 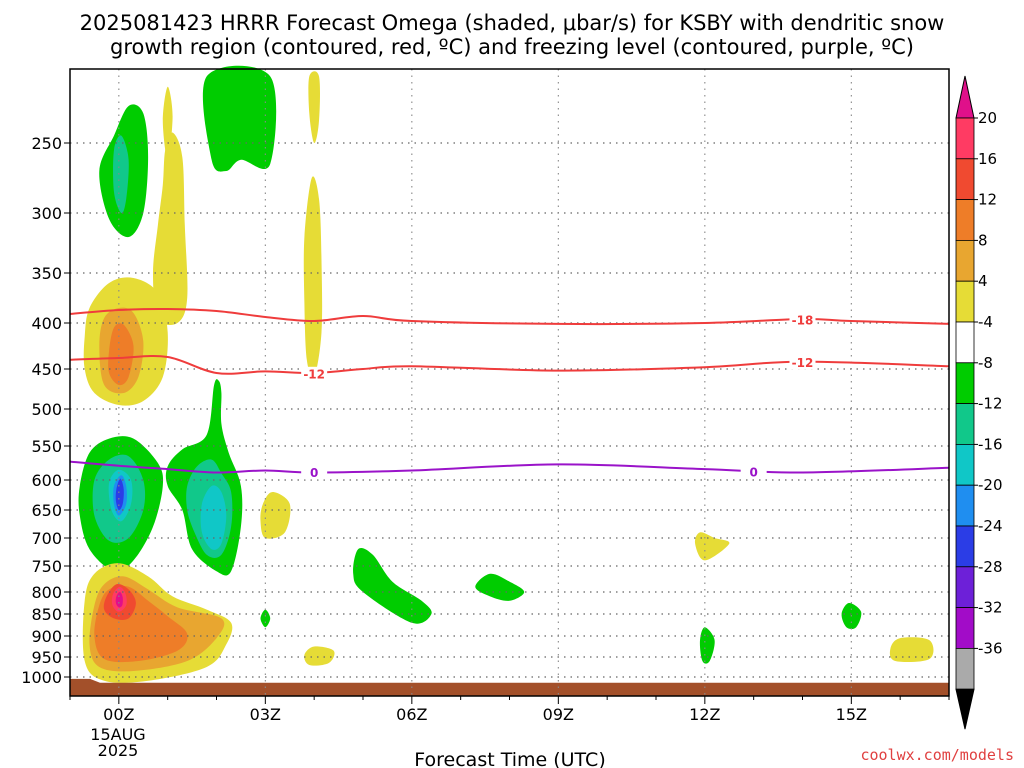 What do you see at coordinates (41, 677) in the screenshot?
I see `y-tick-label-1000: 1000` at bounding box center [41, 677].